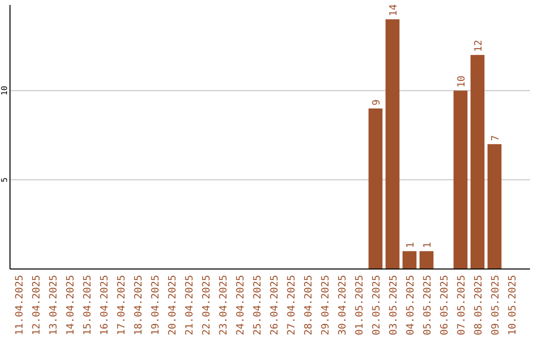 This screenshot has height=340, width=540. I want to click on x-tick-label: 03.05.2025, so click(394, 305).